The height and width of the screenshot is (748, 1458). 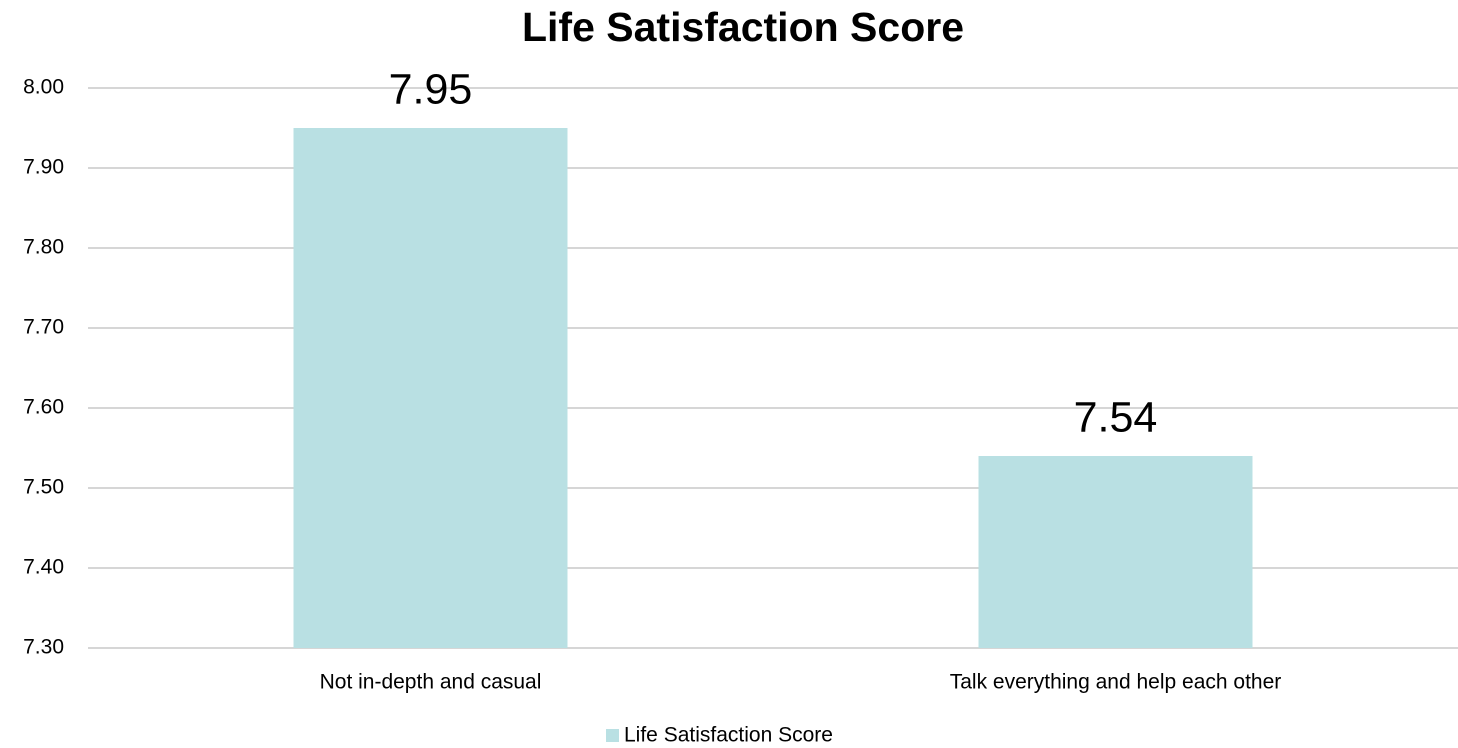 I want to click on y-tick-label: 7.40, so click(x=43, y=567).